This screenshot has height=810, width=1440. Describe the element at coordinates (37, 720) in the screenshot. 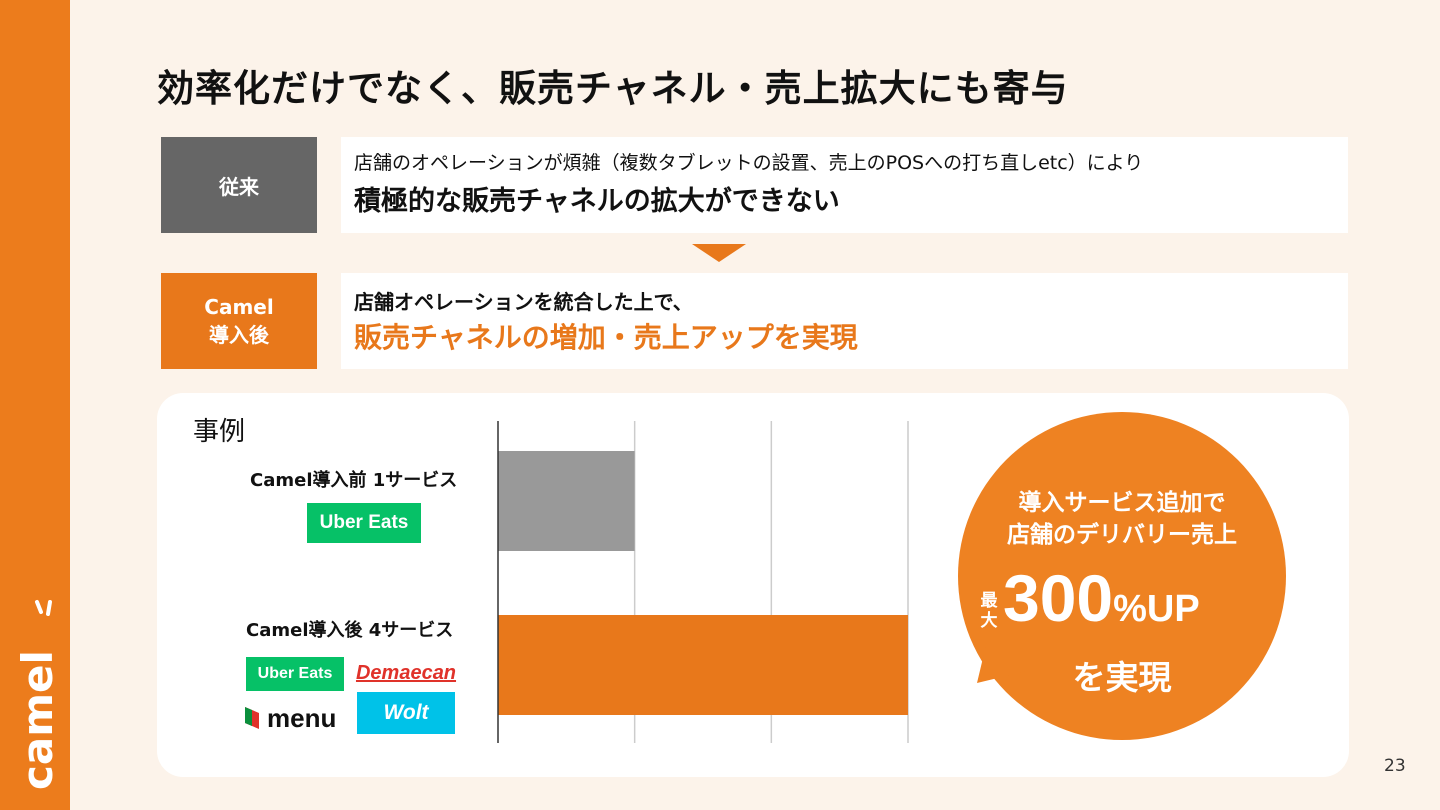

I see `svg-text: camel` at that location.